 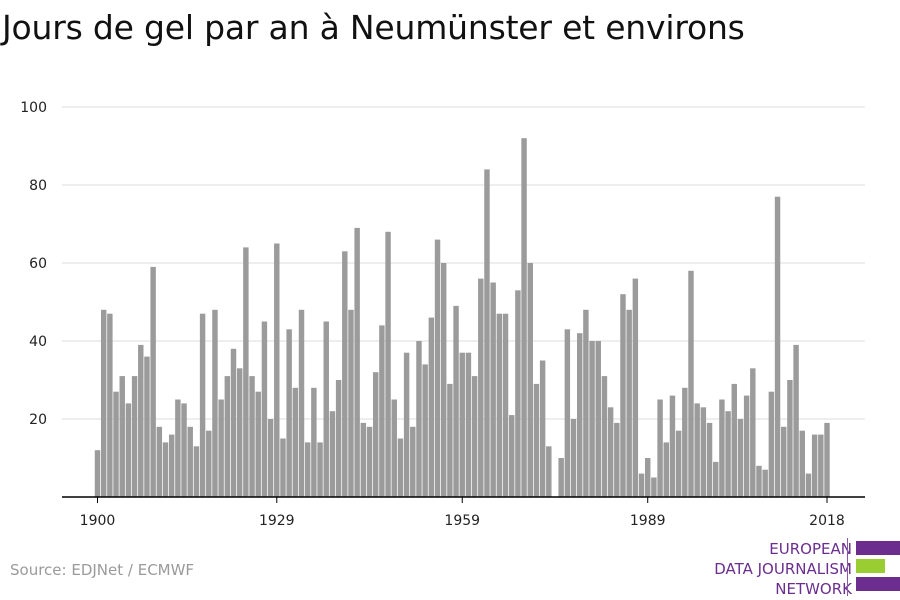 I want to click on bar-2010, so click(x=777, y=346).